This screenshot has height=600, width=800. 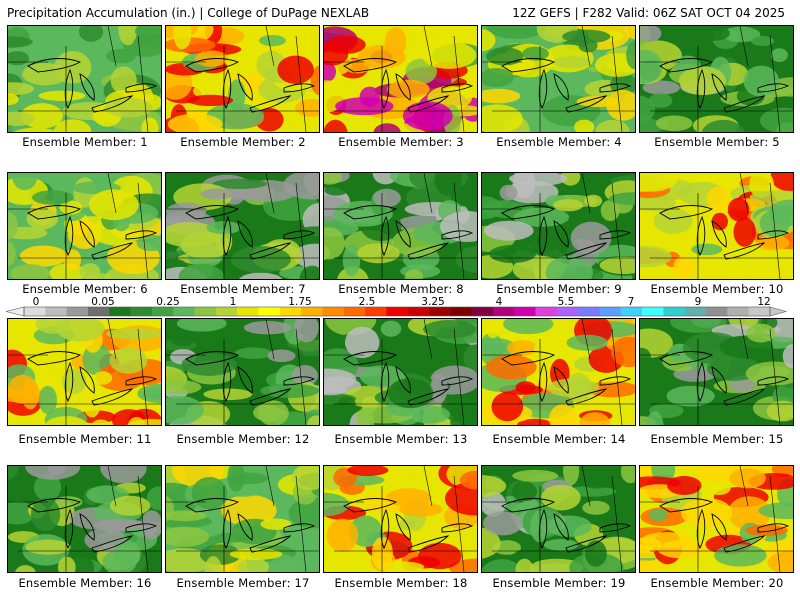 I want to click on colorbar-tick-label: 0, so click(x=36, y=302).